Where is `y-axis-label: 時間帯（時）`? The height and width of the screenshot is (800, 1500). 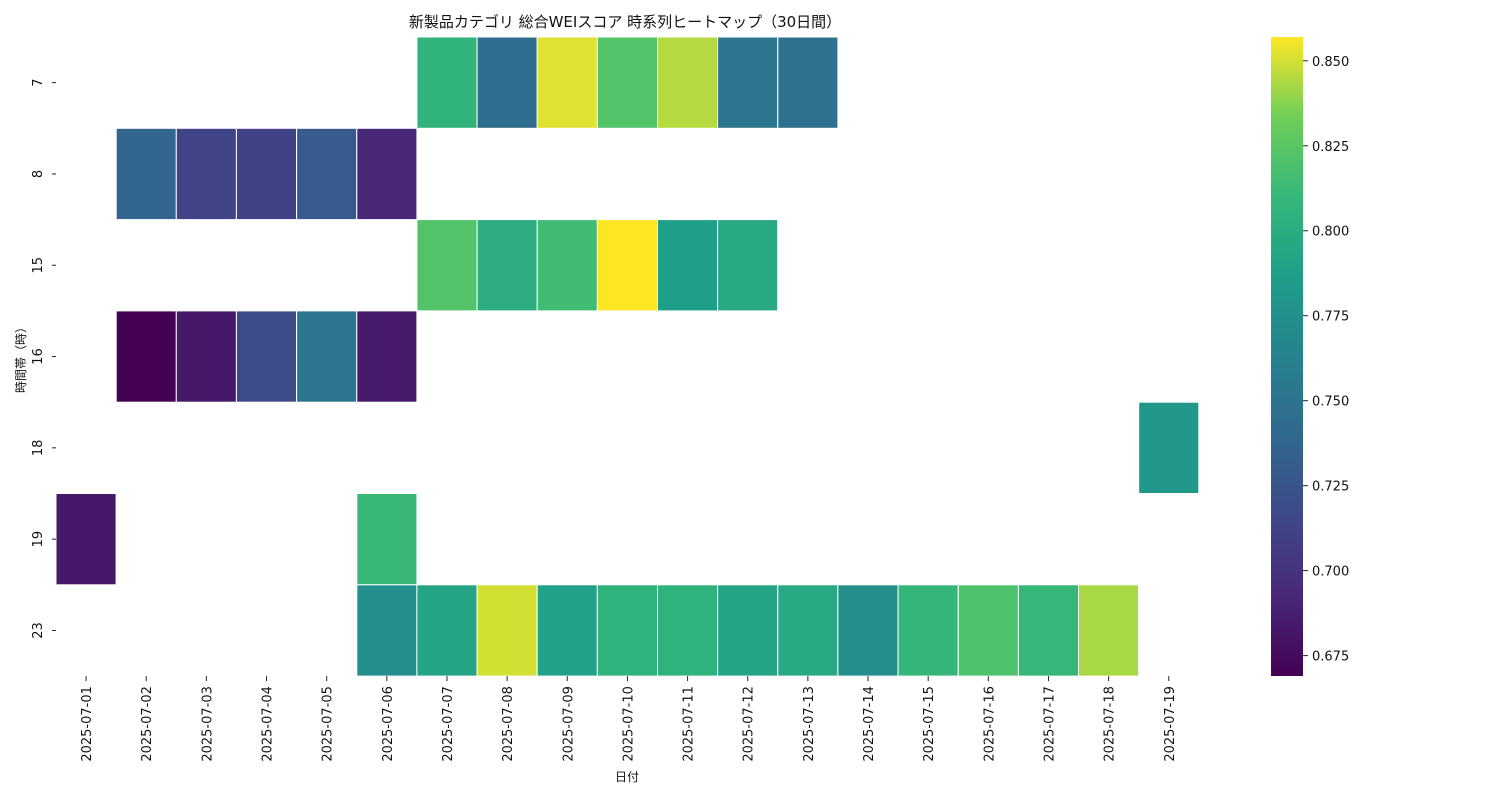
y-axis-label: 時間帯（時） is located at coordinates (21, 357).